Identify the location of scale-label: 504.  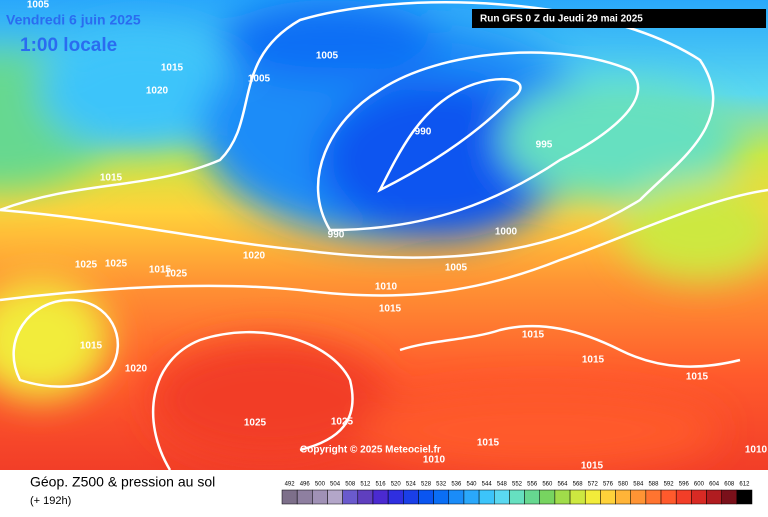
(335, 485).